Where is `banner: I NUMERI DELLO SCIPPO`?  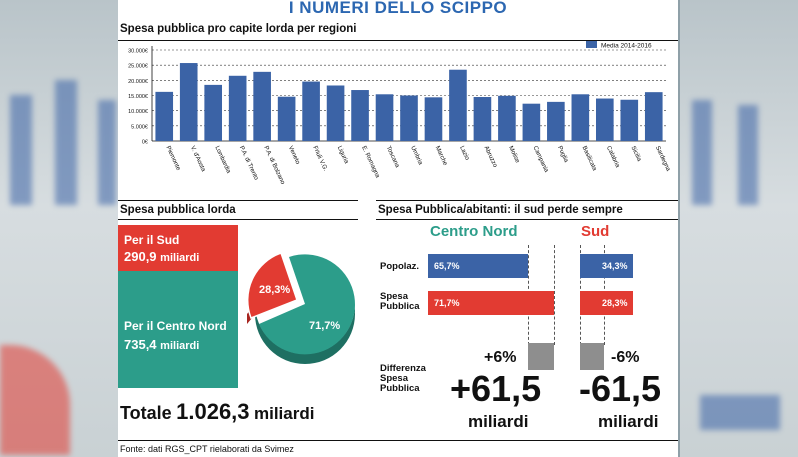 banner: I NUMERI DELLO SCIPPO is located at coordinates (398, 8).